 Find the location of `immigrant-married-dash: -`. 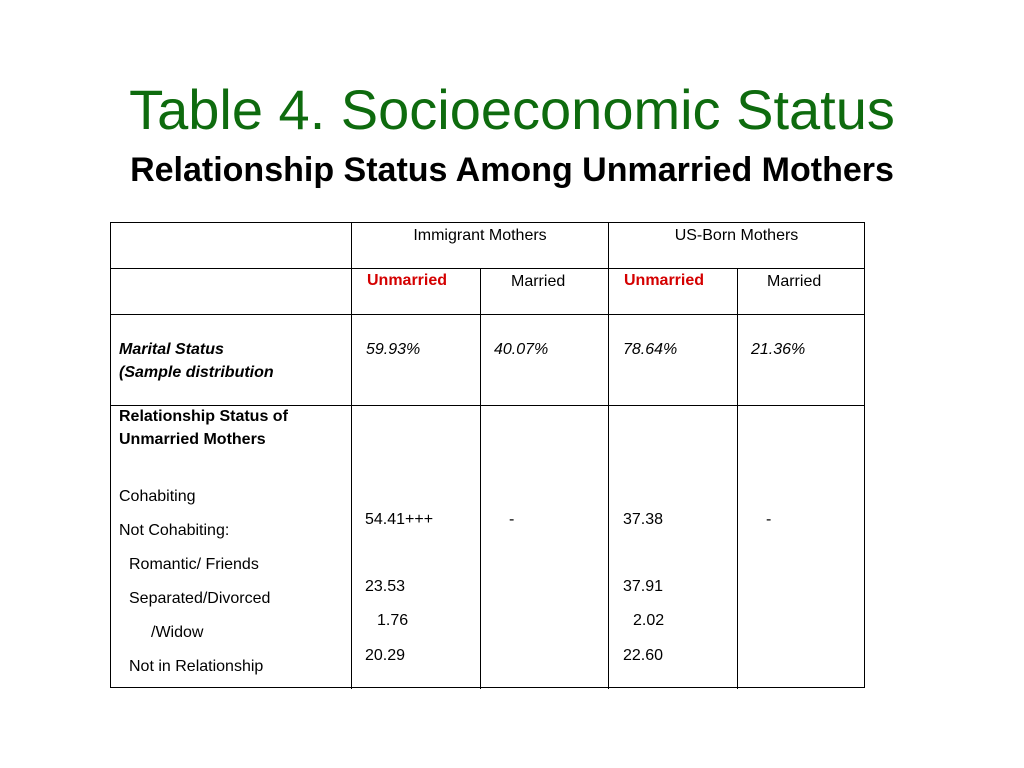

immigrant-married-dash: - is located at coordinates (512, 519).